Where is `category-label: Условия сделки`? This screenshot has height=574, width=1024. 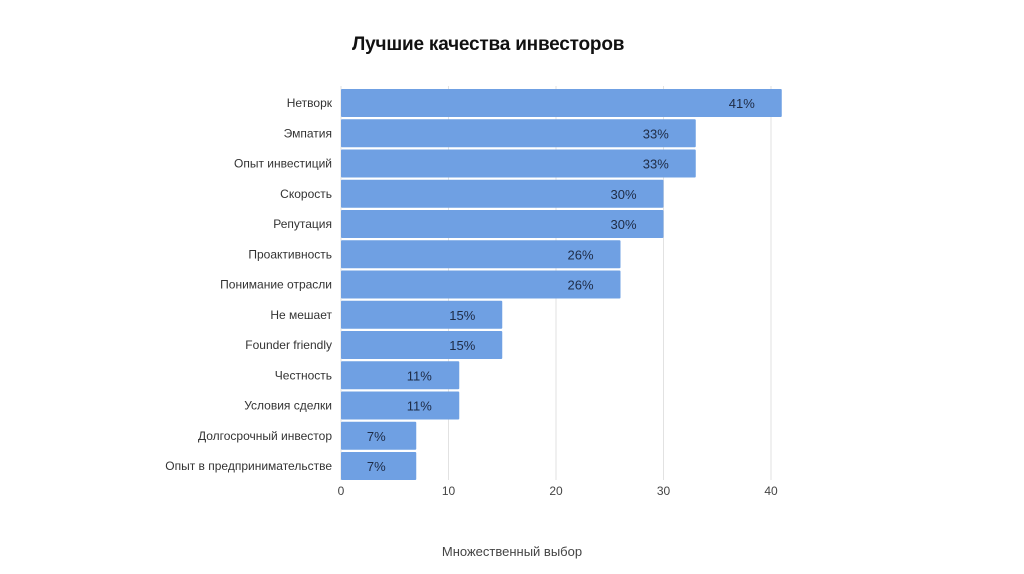 category-label: Условия сделки is located at coordinates (288, 406).